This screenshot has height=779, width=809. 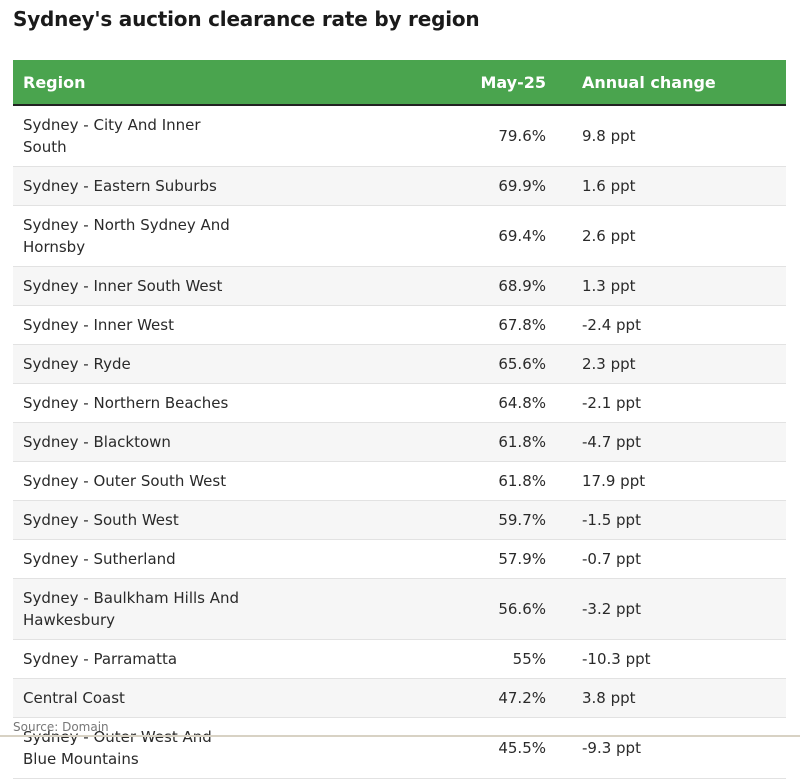 What do you see at coordinates (500, 364) in the screenshot?
I see `cell-may-25: 65.6%` at bounding box center [500, 364].